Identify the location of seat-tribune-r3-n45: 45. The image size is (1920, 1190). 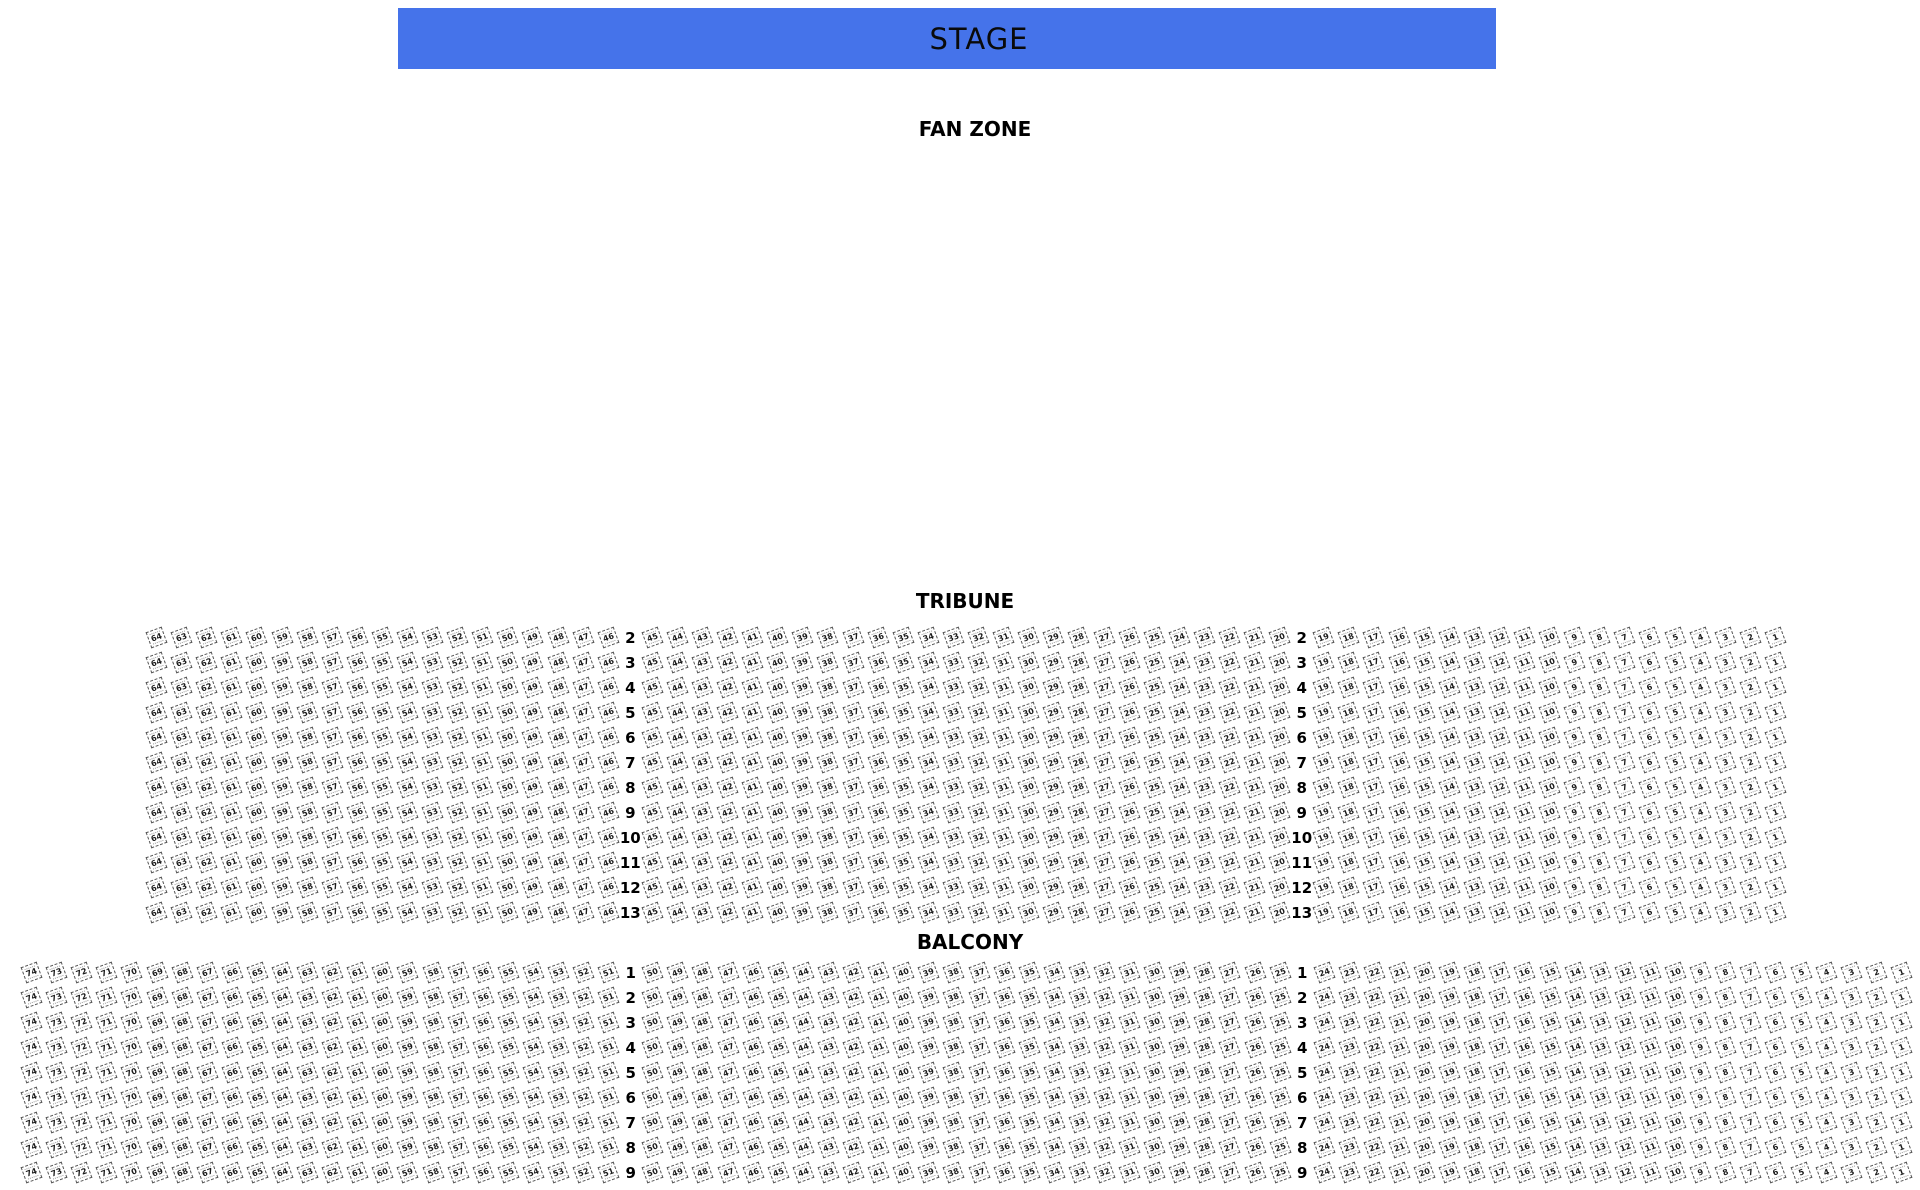
(652, 662).